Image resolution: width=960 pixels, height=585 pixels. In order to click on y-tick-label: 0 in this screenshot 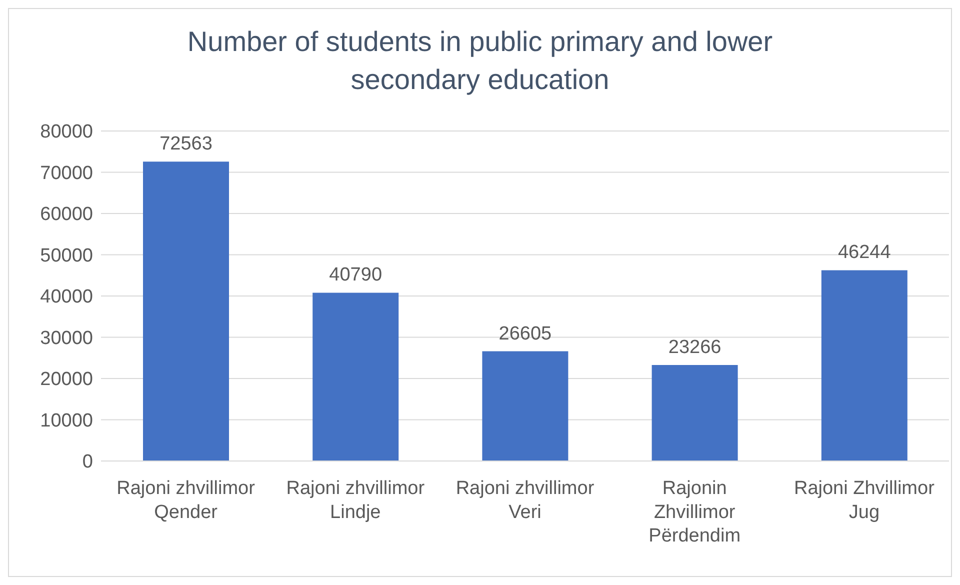, I will do `click(87, 462)`.